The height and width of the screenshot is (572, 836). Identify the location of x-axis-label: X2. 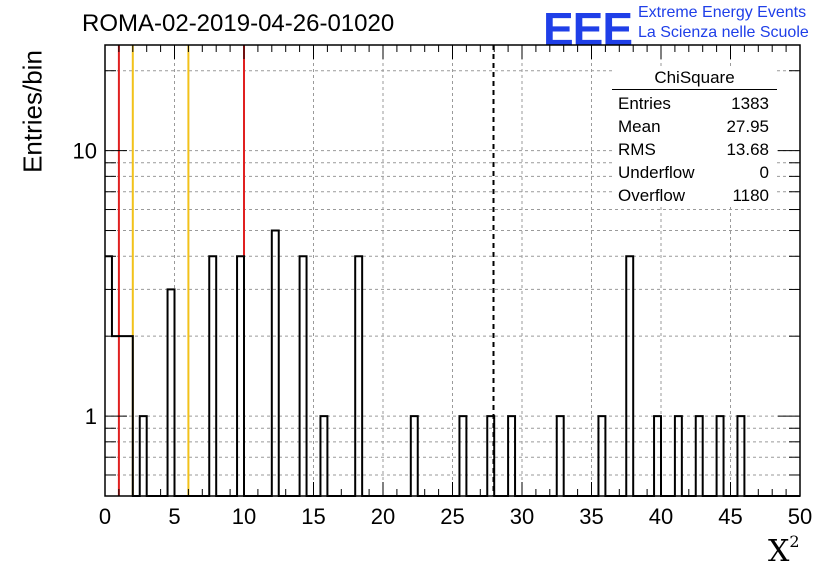
(784, 550).